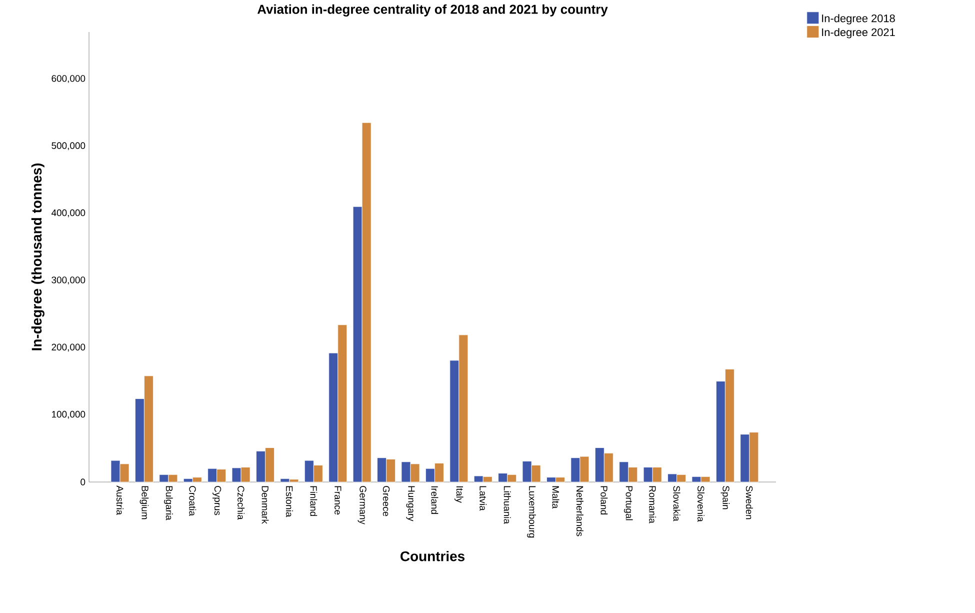 The image size is (975, 613). Describe the element at coordinates (432, 556) in the screenshot. I see `x-axis-title: Countries` at that location.